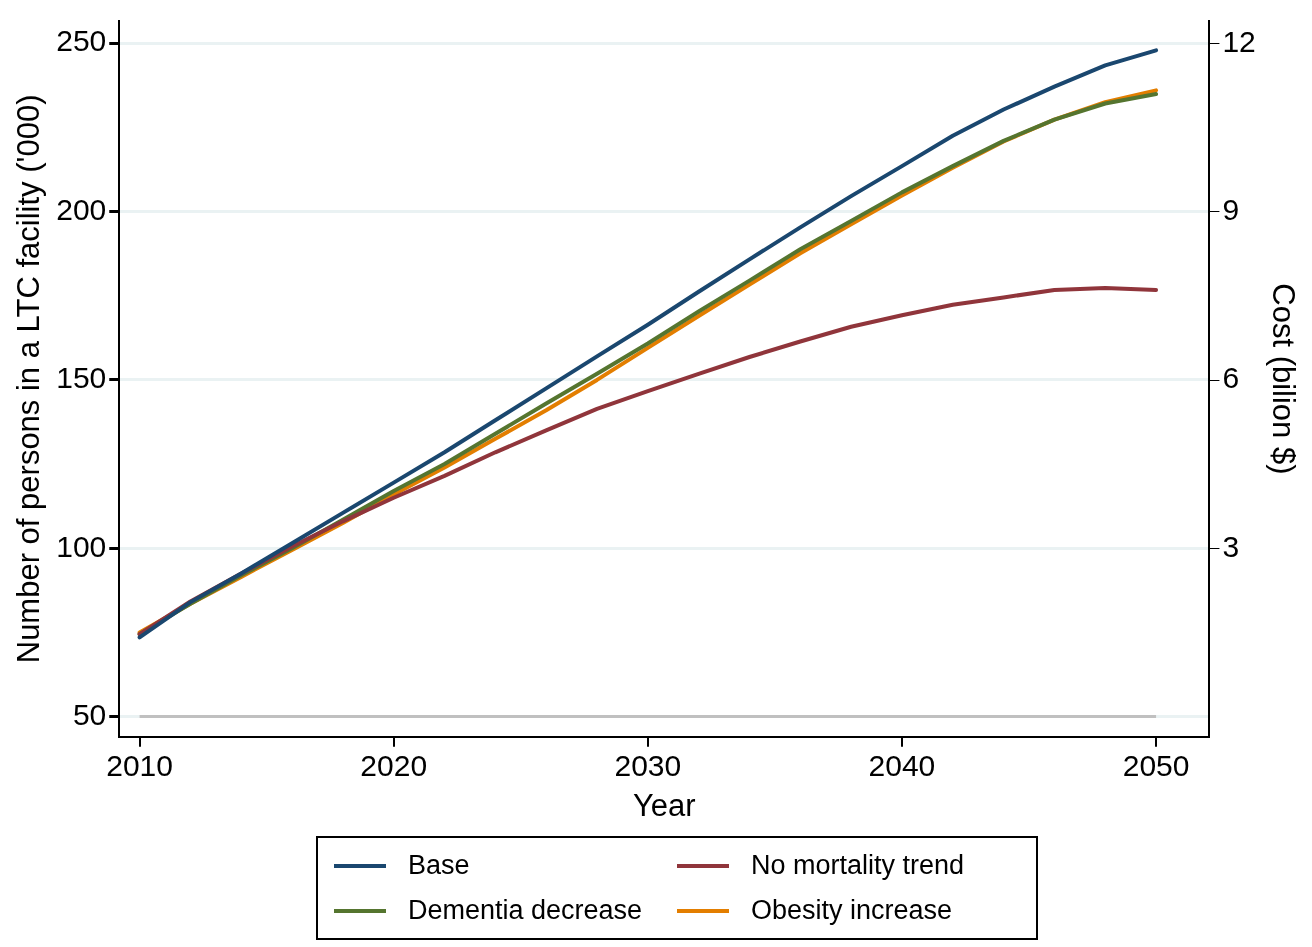 This screenshot has height=947, width=1312. Describe the element at coordinates (81, 546) in the screenshot. I see `y-tick-label: 100` at that location.